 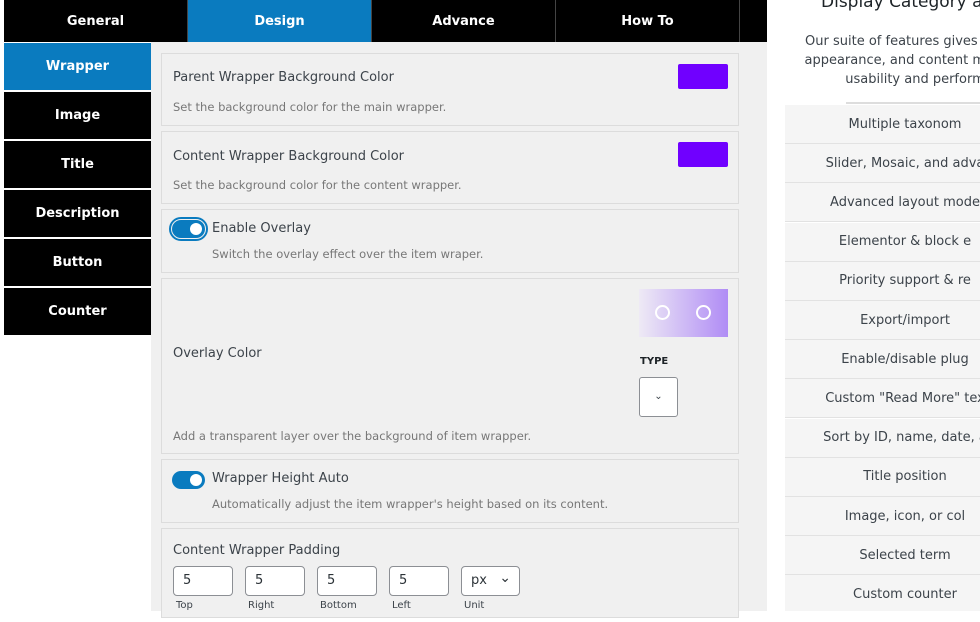 What do you see at coordinates (683, 313) in the screenshot?
I see `overlay-color-picker` at bounding box center [683, 313].